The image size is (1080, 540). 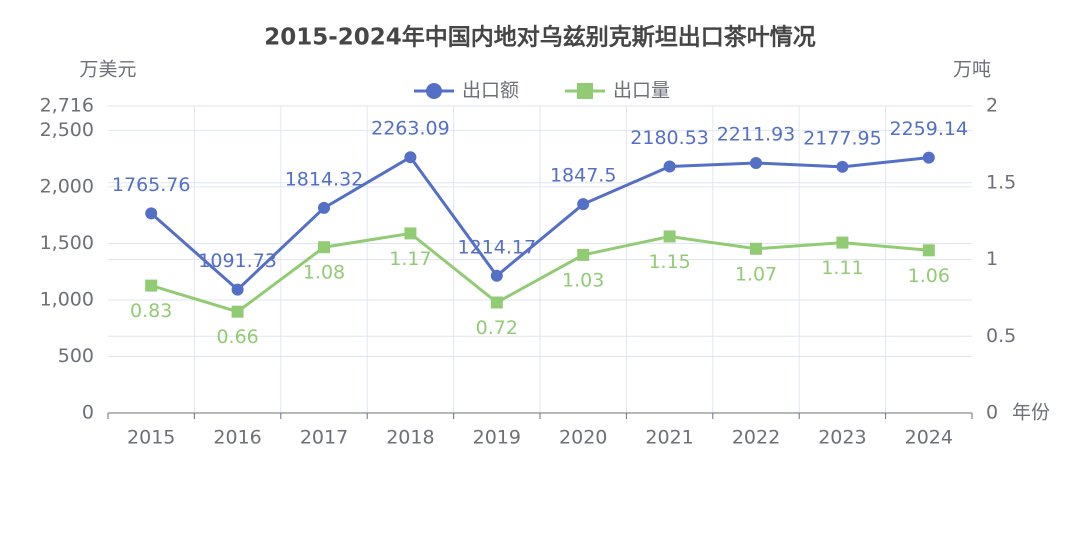 I want to click on legend-label: 出口量, so click(x=641, y=91).